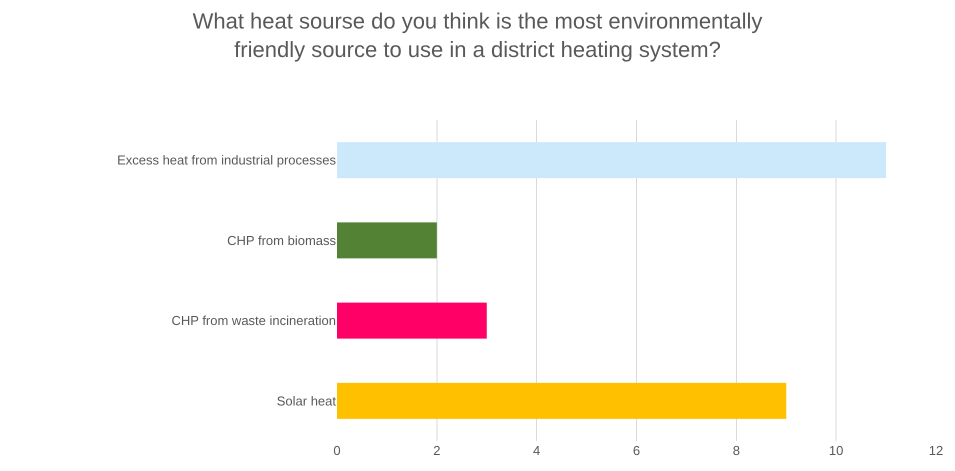 The height and width of the screenshot is (471, 955). What do you see at coordinates (306, 400) in the screenshot?
I see `y-tick-label: Solar heat` at bounding box center [306, 400].